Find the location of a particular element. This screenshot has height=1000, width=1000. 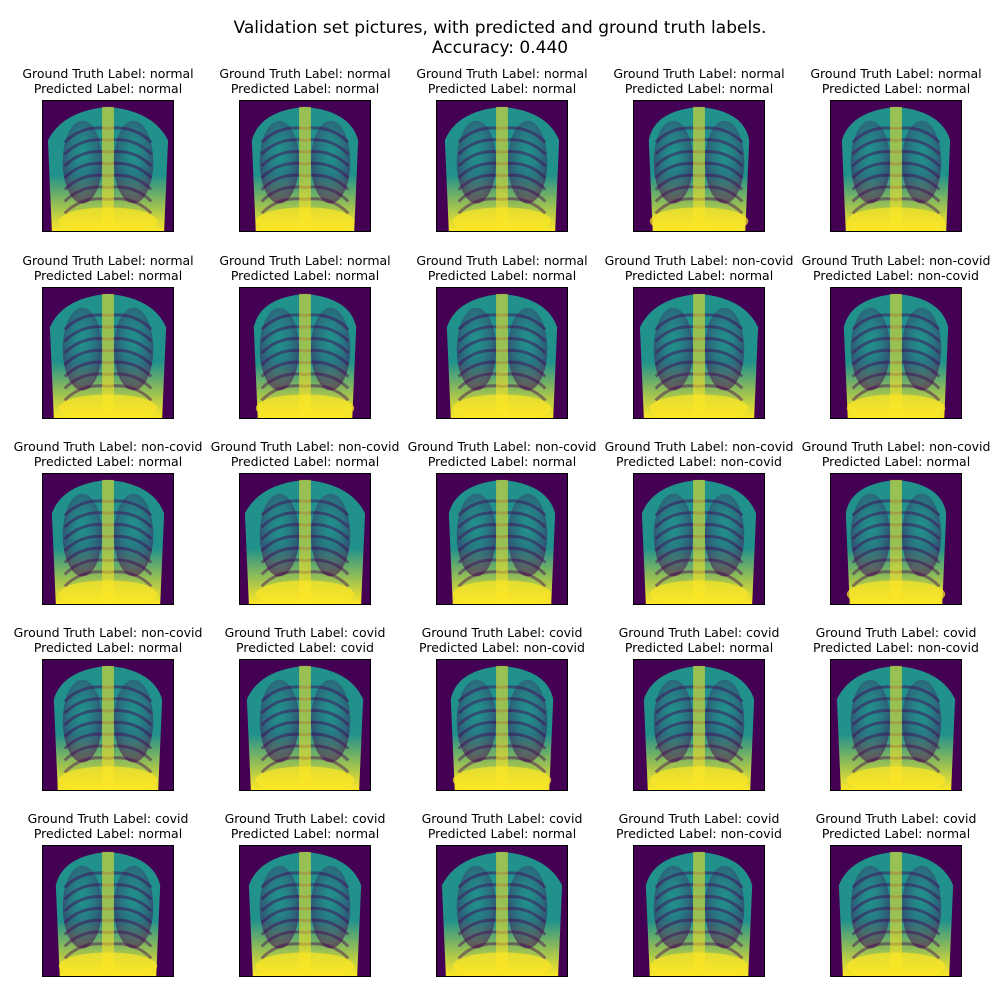

predicted-label: Predicted Label: covid is located at coordinates (305, 647).